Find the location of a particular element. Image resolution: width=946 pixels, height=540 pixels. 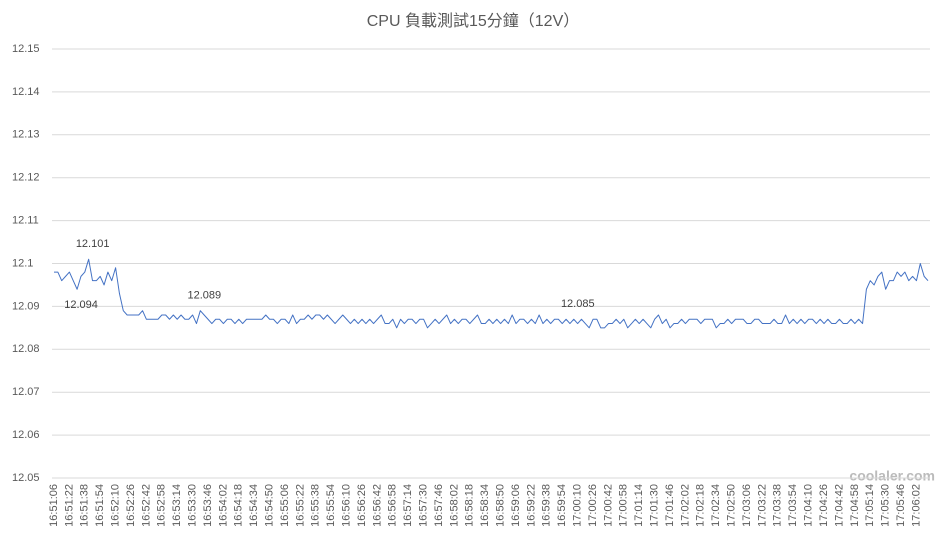

chart-title: CPU 負載測試15分鐘（12V） is located at coordinates (473, 21).